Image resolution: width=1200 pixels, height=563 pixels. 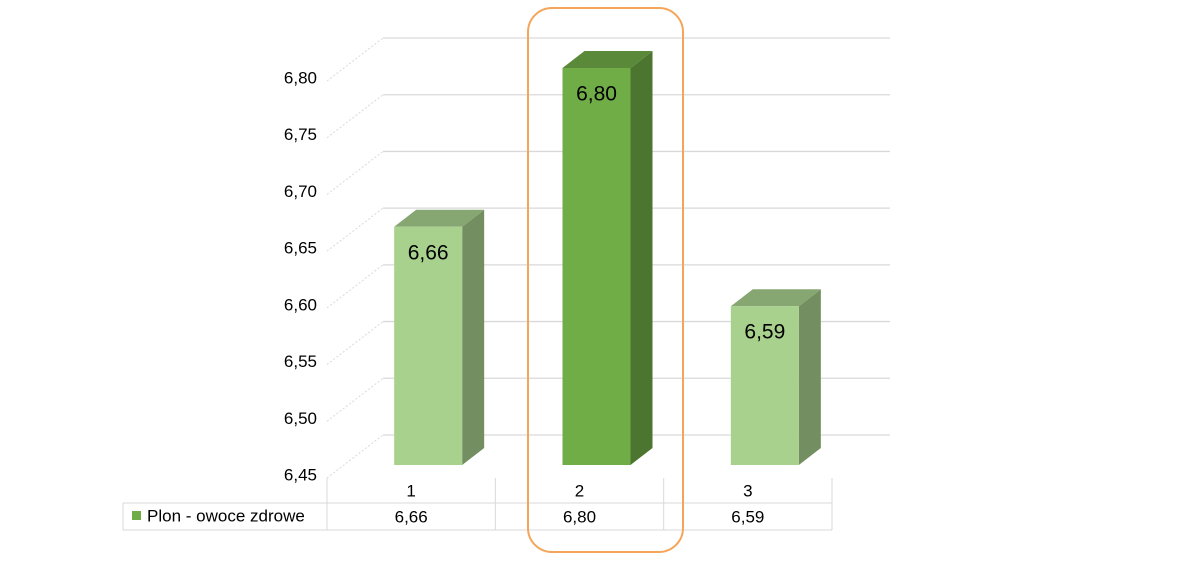 I want to click on x-tick-label: 3, so click(x=747, y=490).